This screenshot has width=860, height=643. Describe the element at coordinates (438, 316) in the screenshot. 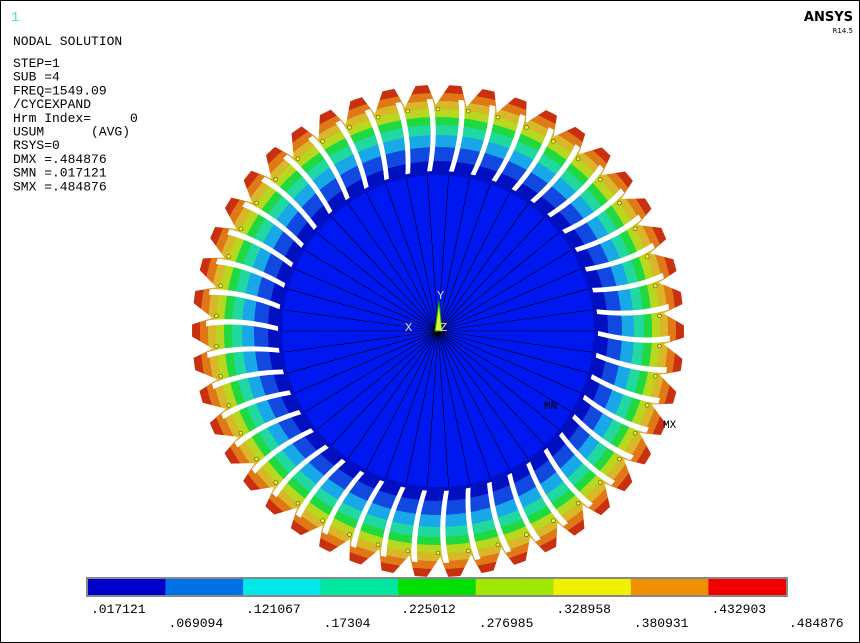

I see `triad-arrow` at that location.